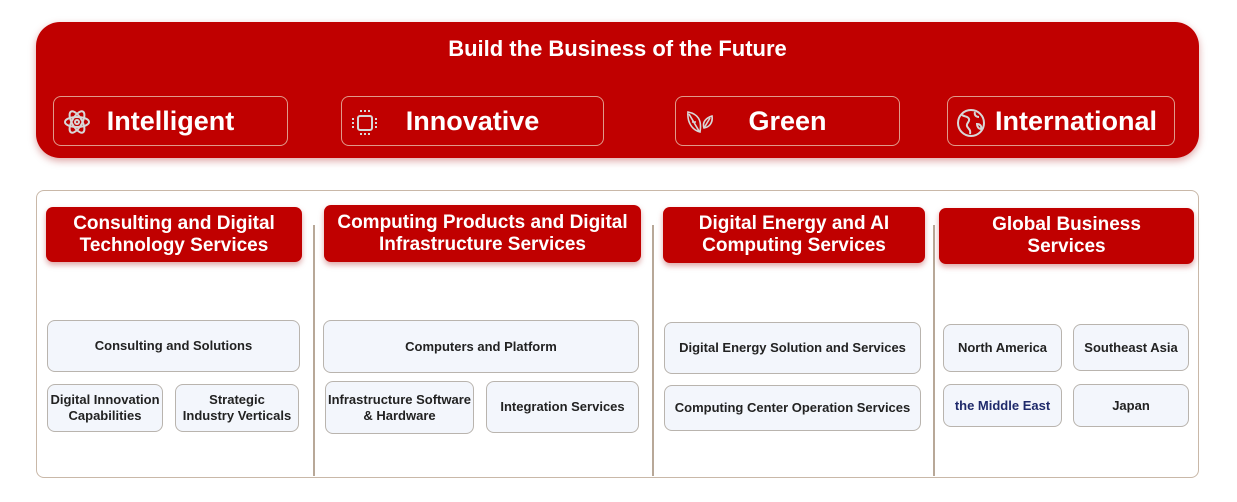 This screenshot has width=1237, height=502. I want to click on service-box: Infrastructure Software & Hardware, so click(399, 407).